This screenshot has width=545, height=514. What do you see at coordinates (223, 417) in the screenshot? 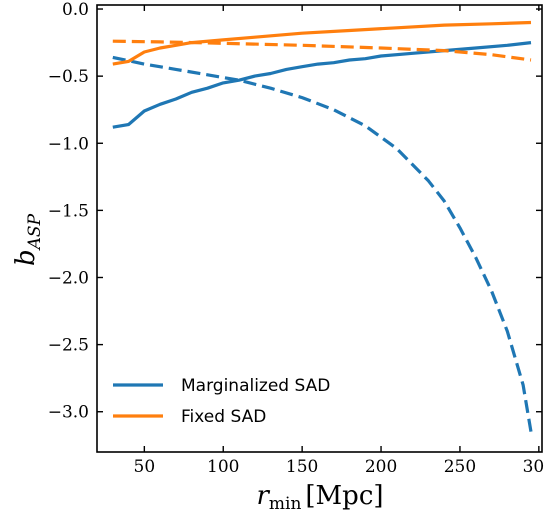
I see `legend-label-fixed: Fixed SAD` at bounding box center [223, 417].